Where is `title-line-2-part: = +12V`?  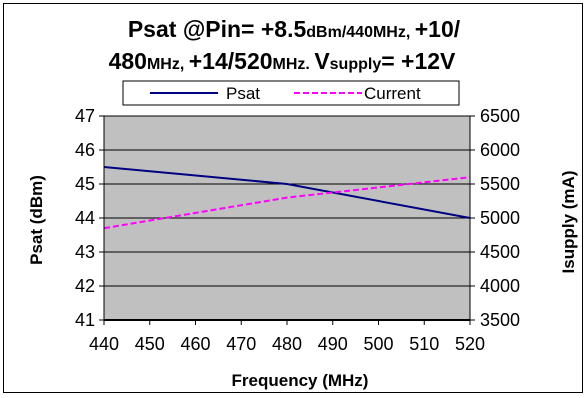 title-line-2-part: = +12V is located at coordinates (418, 61).